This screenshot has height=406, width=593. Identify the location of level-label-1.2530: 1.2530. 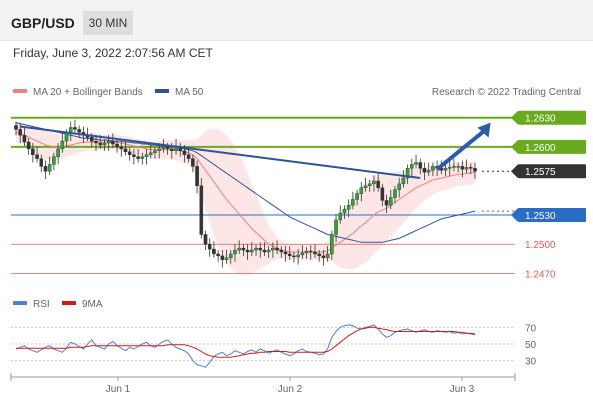
(540, 216).